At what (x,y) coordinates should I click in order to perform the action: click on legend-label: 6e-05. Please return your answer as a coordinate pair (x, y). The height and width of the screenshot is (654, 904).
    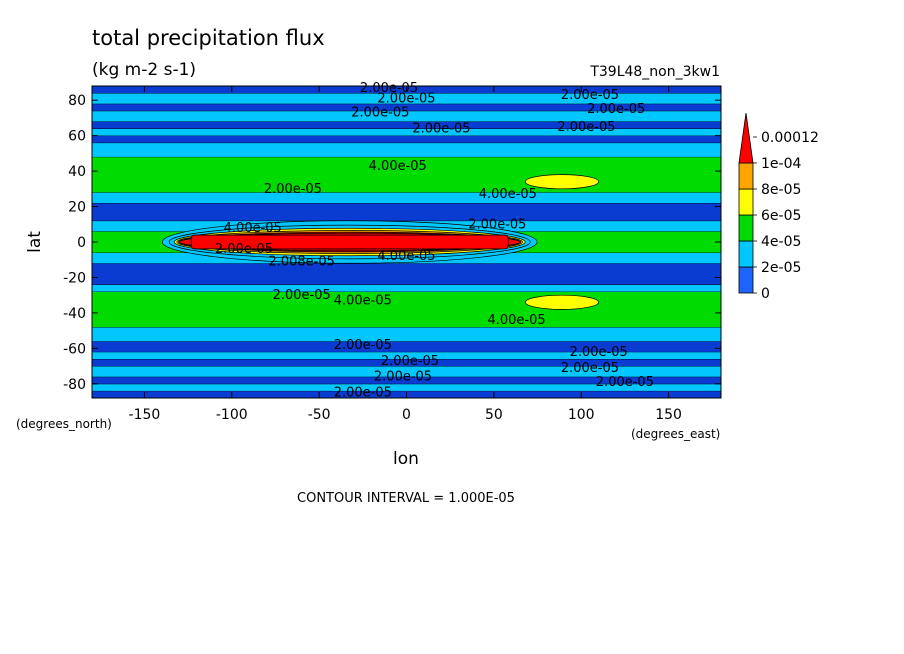
    Looking at the image, I should click on (781, 216).